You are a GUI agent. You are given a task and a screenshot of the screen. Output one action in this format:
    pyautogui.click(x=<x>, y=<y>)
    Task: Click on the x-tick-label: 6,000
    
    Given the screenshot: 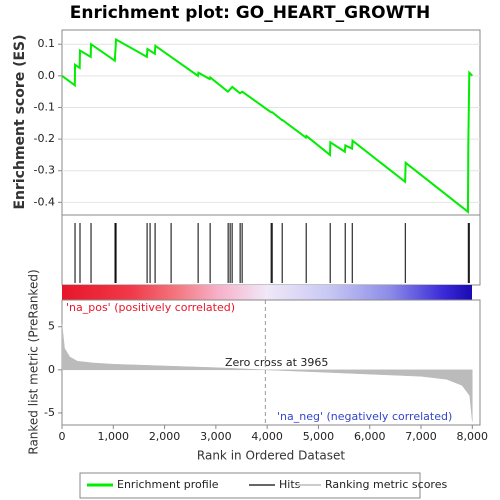 What is the action you would take?
    pyautogui.click(x=370, y=436)
    